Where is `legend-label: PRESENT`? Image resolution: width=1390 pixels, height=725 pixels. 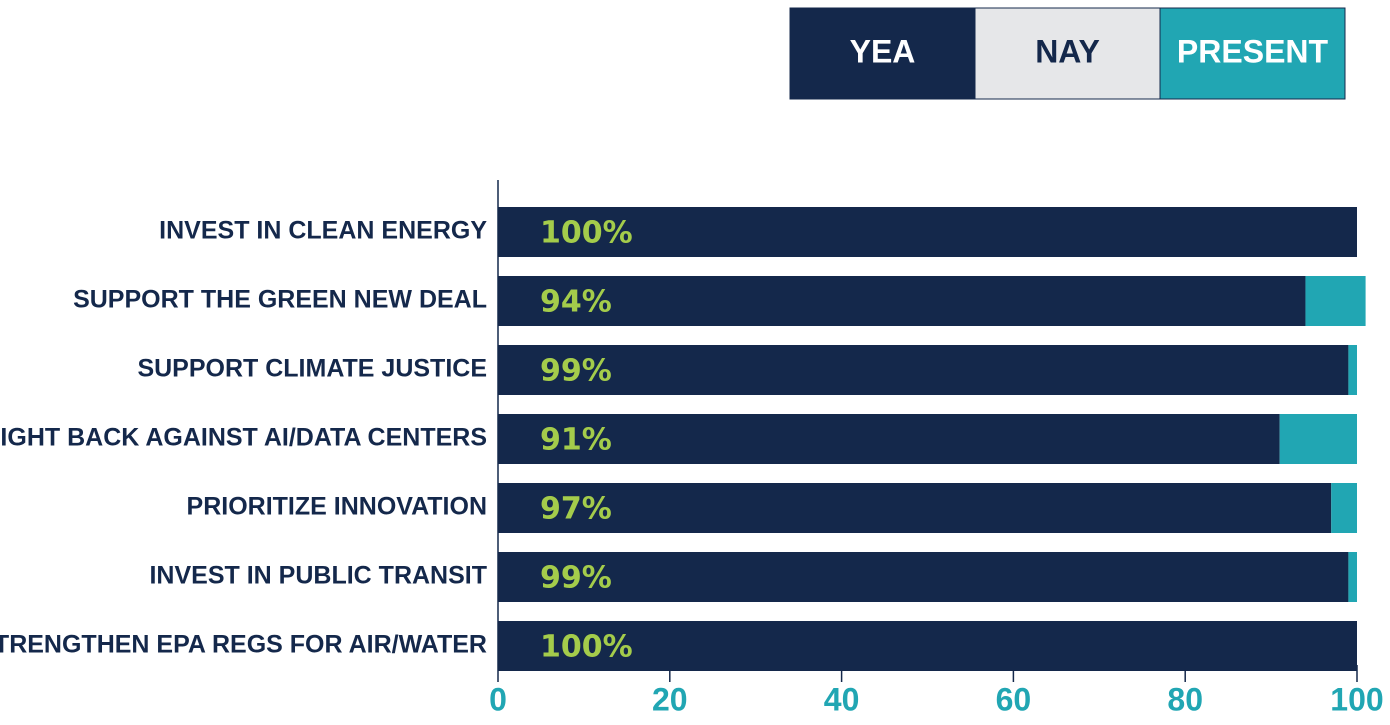 legend-label: PRESENT is located at coordinates (1253, 51).